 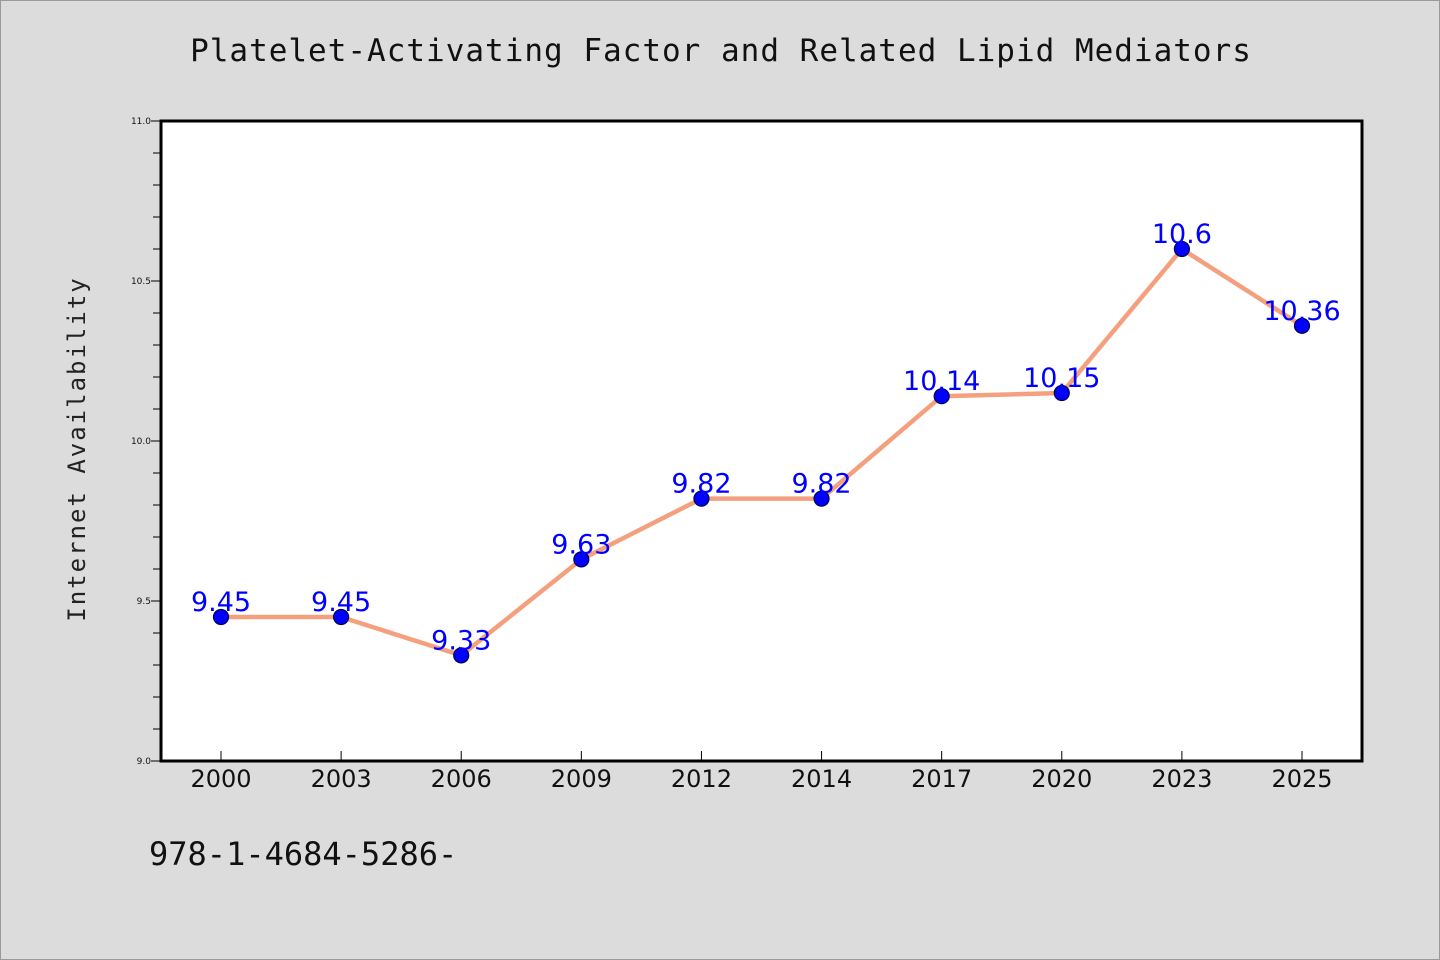 What do you see at coordinates (1182, 234) in the screenshot?
I see `data-label: 10.6` at bounding box center [1182, 234].